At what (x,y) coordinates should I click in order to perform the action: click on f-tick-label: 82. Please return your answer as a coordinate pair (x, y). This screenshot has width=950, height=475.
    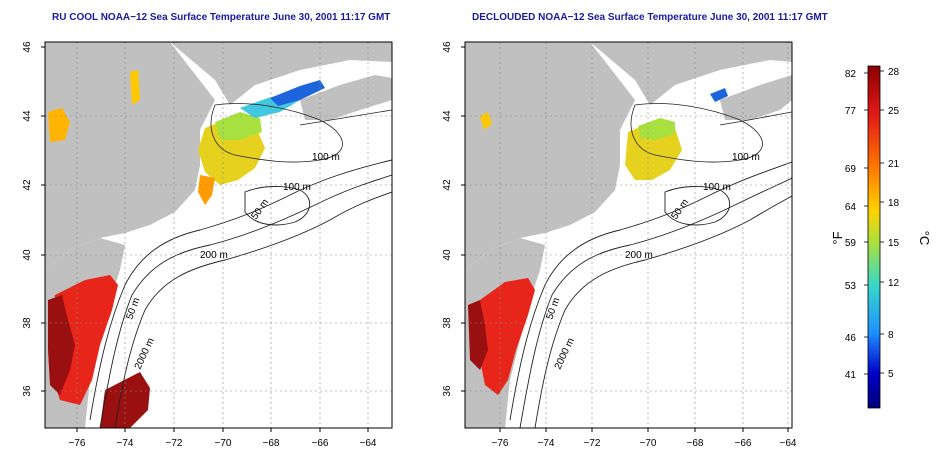
    Looking at the image, I should click on (851, 74).